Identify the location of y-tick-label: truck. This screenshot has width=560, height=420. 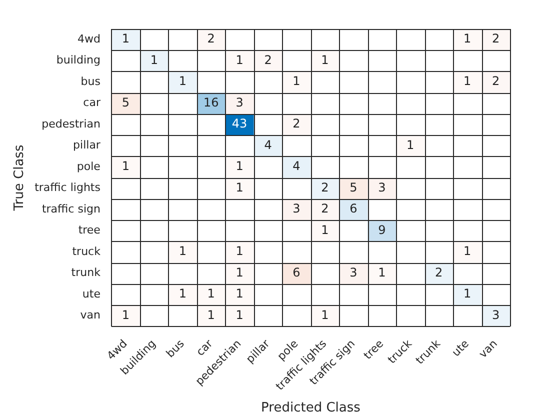
(87, 251).